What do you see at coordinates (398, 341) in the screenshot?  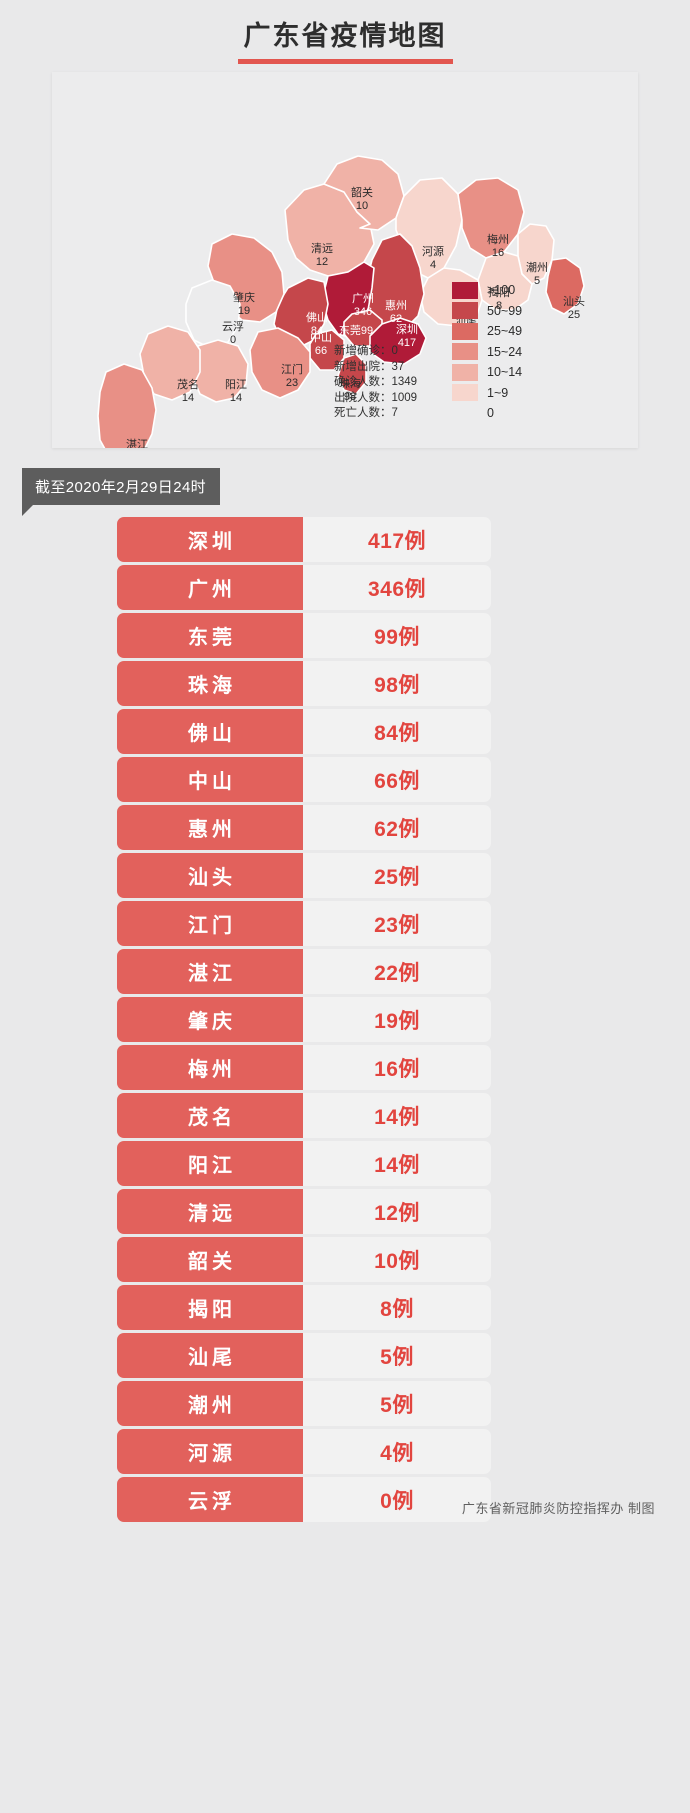 I see `region-shenzhen` at bounding box center [398, 341].